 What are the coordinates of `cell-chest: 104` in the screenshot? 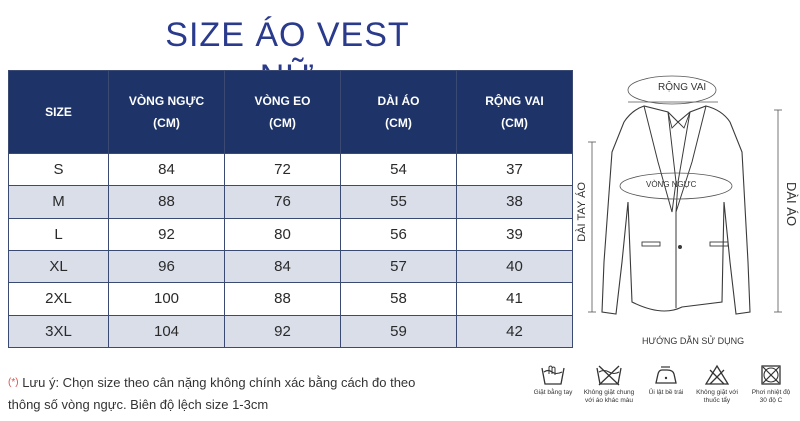 It's located at (166, 331).